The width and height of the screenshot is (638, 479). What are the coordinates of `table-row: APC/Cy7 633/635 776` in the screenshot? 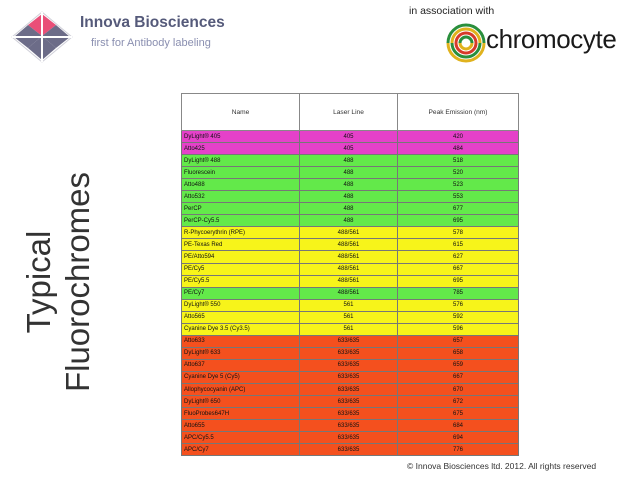 It's located at (350, 450).